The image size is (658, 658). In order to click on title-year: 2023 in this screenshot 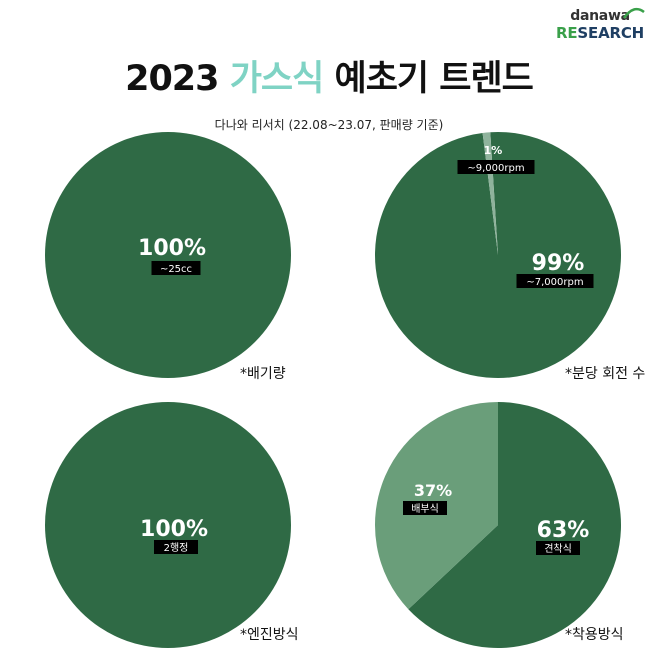, I will do `click(172, 79)`.